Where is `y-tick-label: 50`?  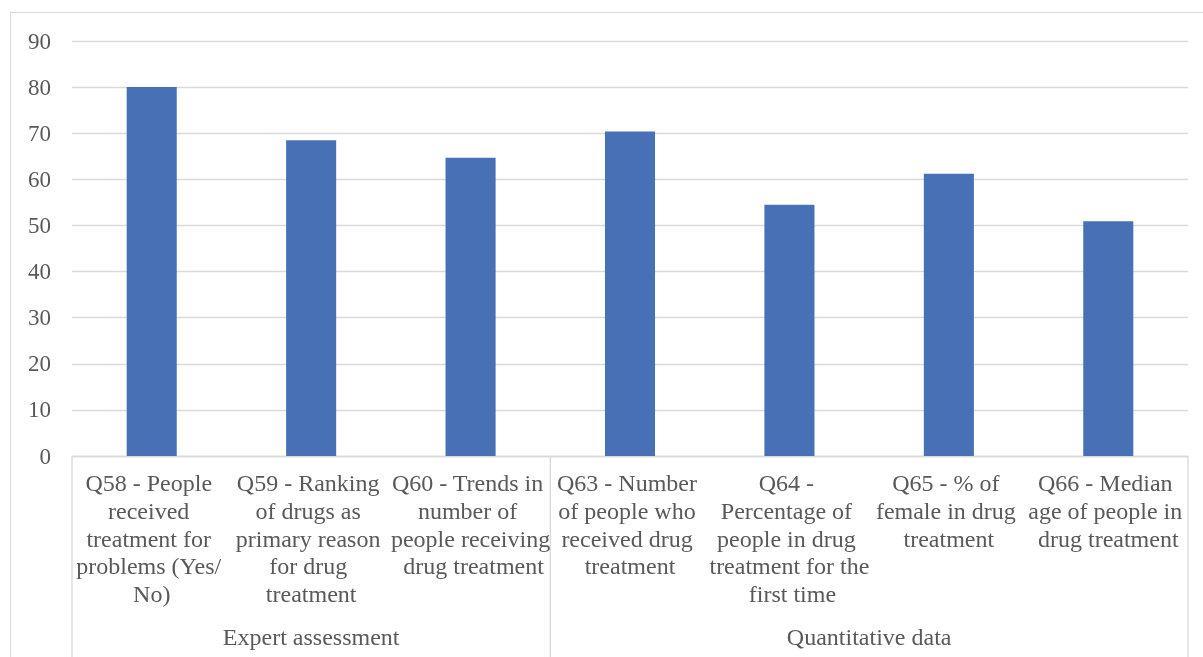
y-tick-label: 50 is located at coordinates (39, 225).